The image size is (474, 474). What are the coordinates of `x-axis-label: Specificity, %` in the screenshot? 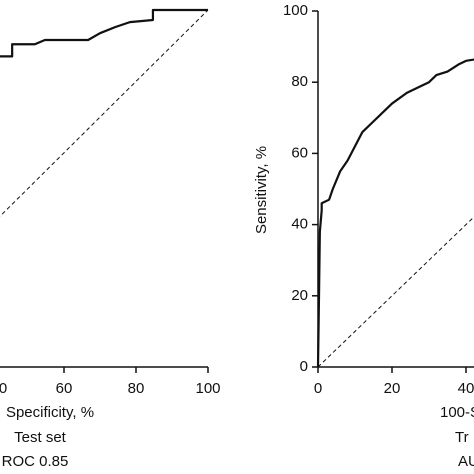 It's located at (50, 412).